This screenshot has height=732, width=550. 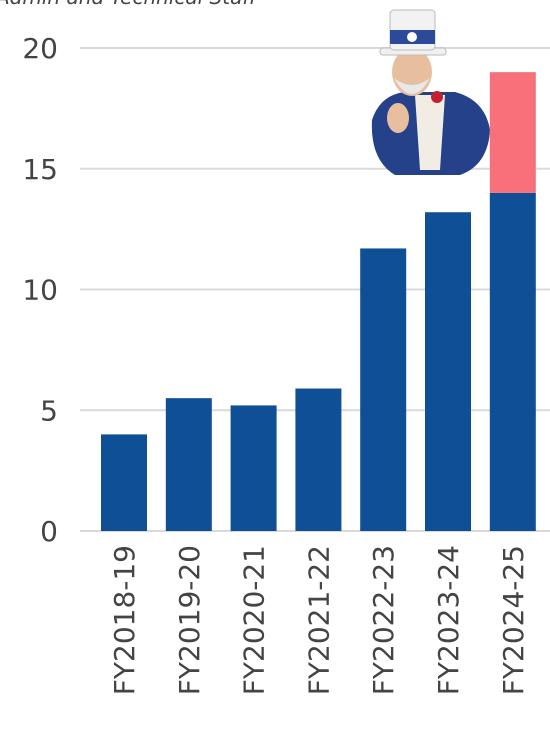 I want to click on shirt, so click(x=430, y=132).